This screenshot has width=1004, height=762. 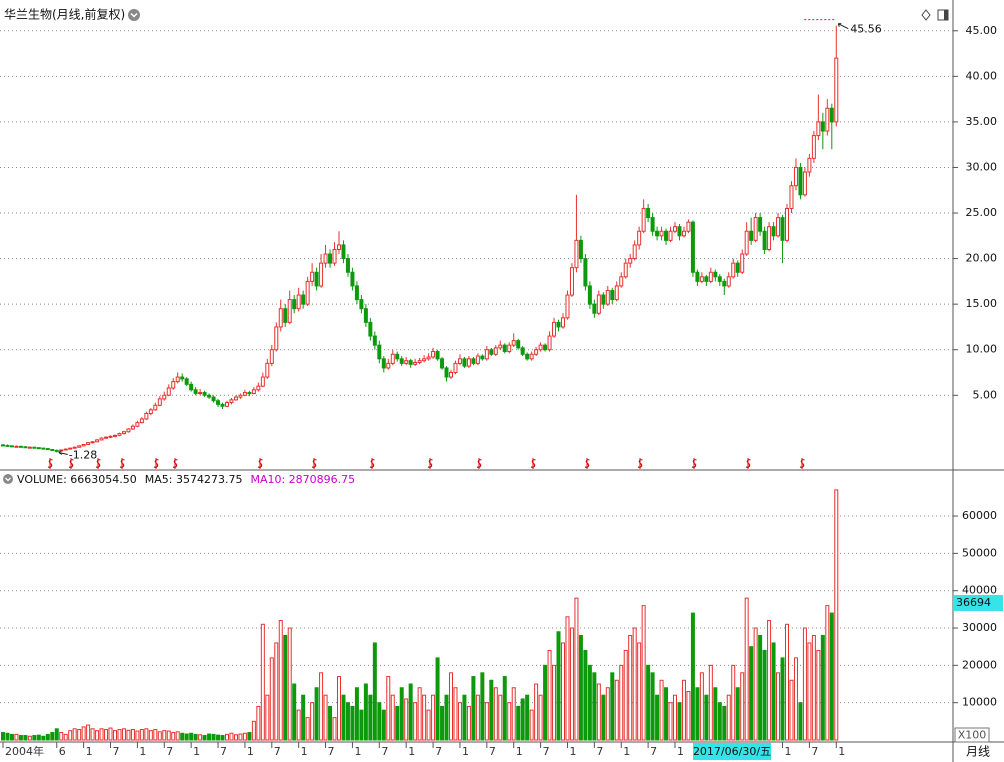 I want to click on unit-label: X100, so click(x=972, y=735).